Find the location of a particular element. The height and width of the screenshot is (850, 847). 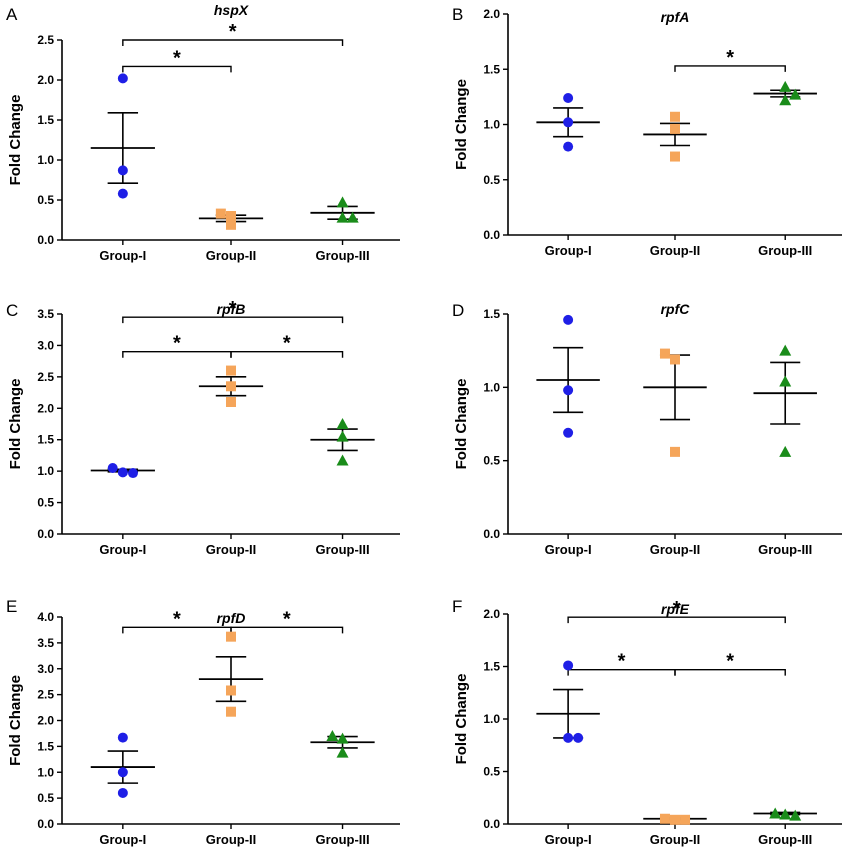

chart-title: rpfB is located at coordinates (231, 309).